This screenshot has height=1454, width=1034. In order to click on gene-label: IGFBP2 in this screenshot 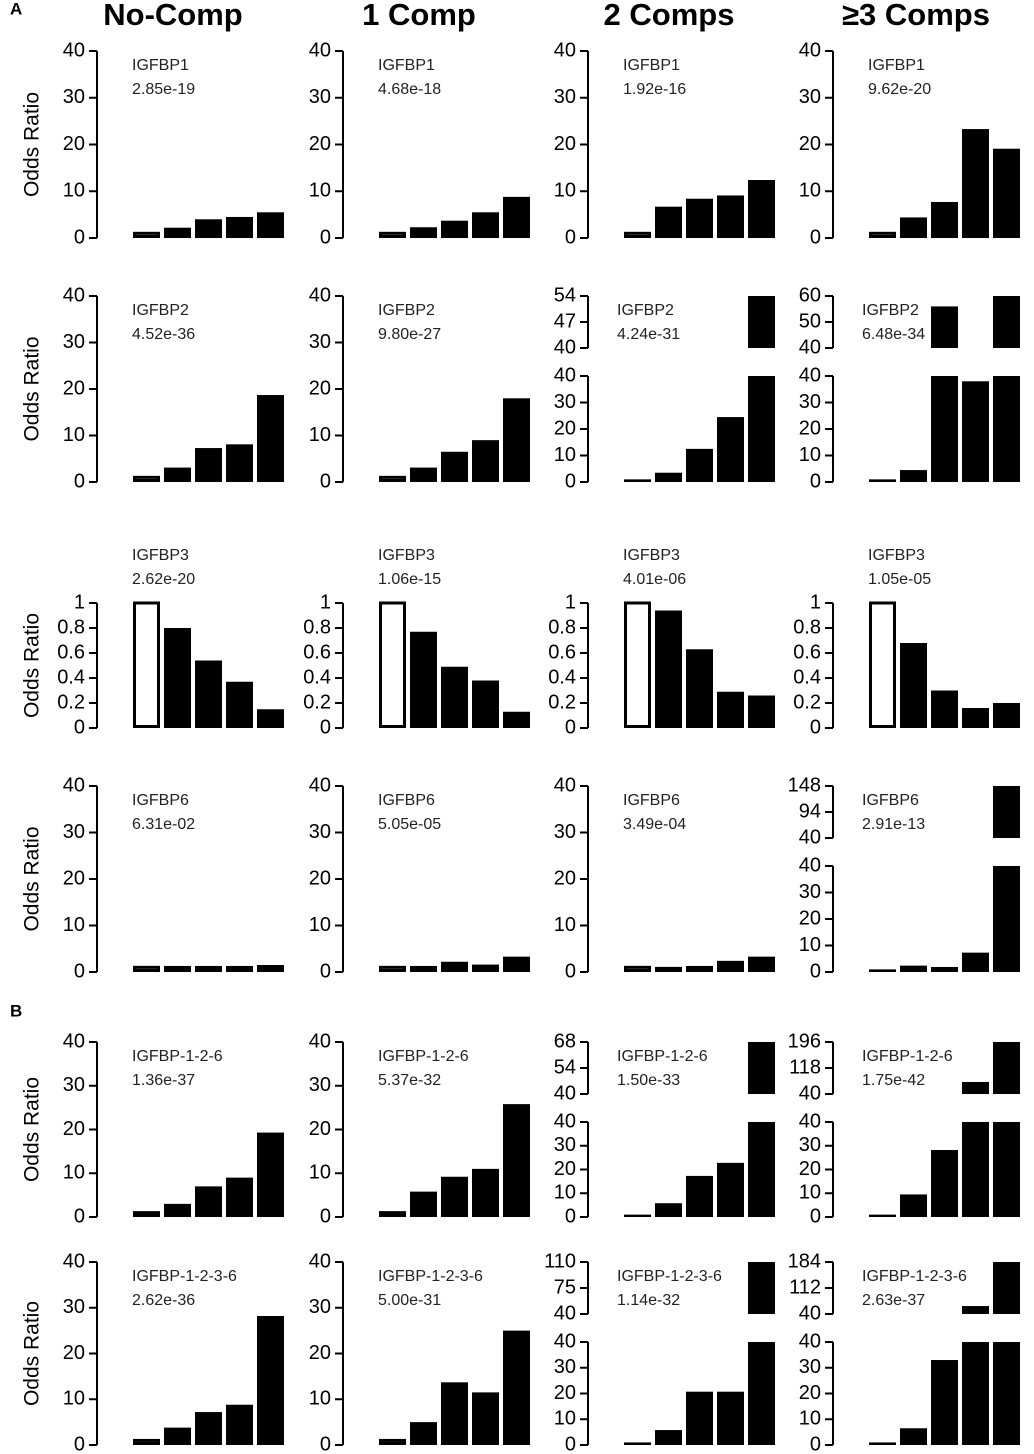, I will do `click(890, 310)`.